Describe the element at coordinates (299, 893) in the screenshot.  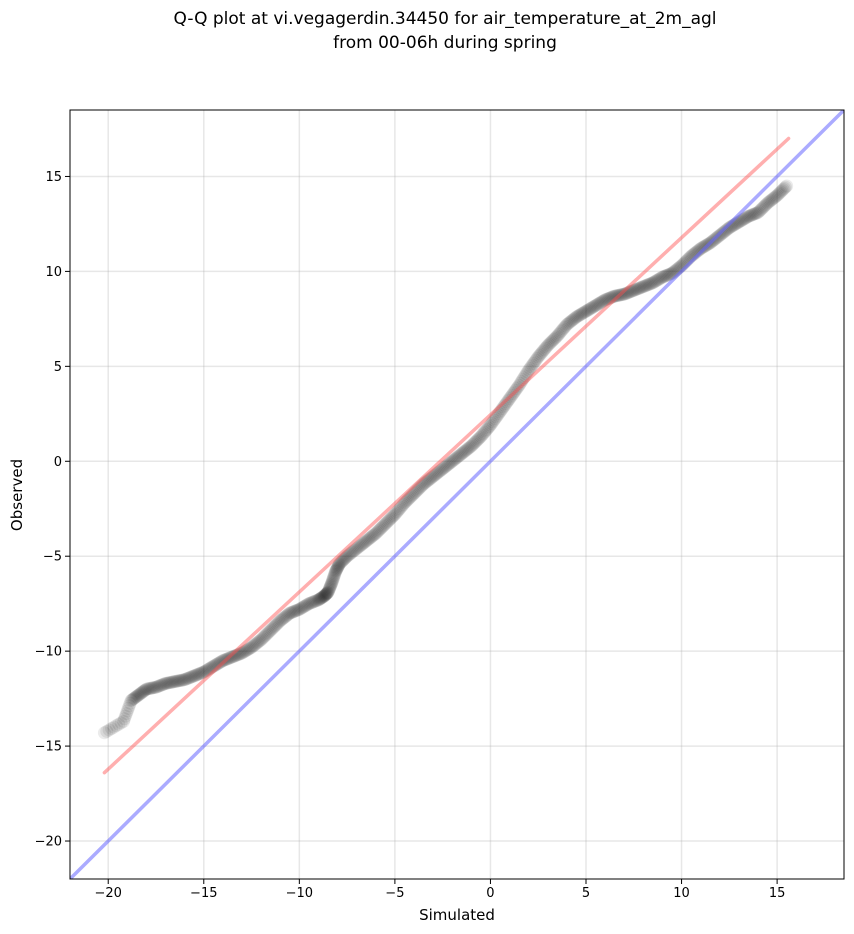
I see `x-tick-label: −10` at that location.